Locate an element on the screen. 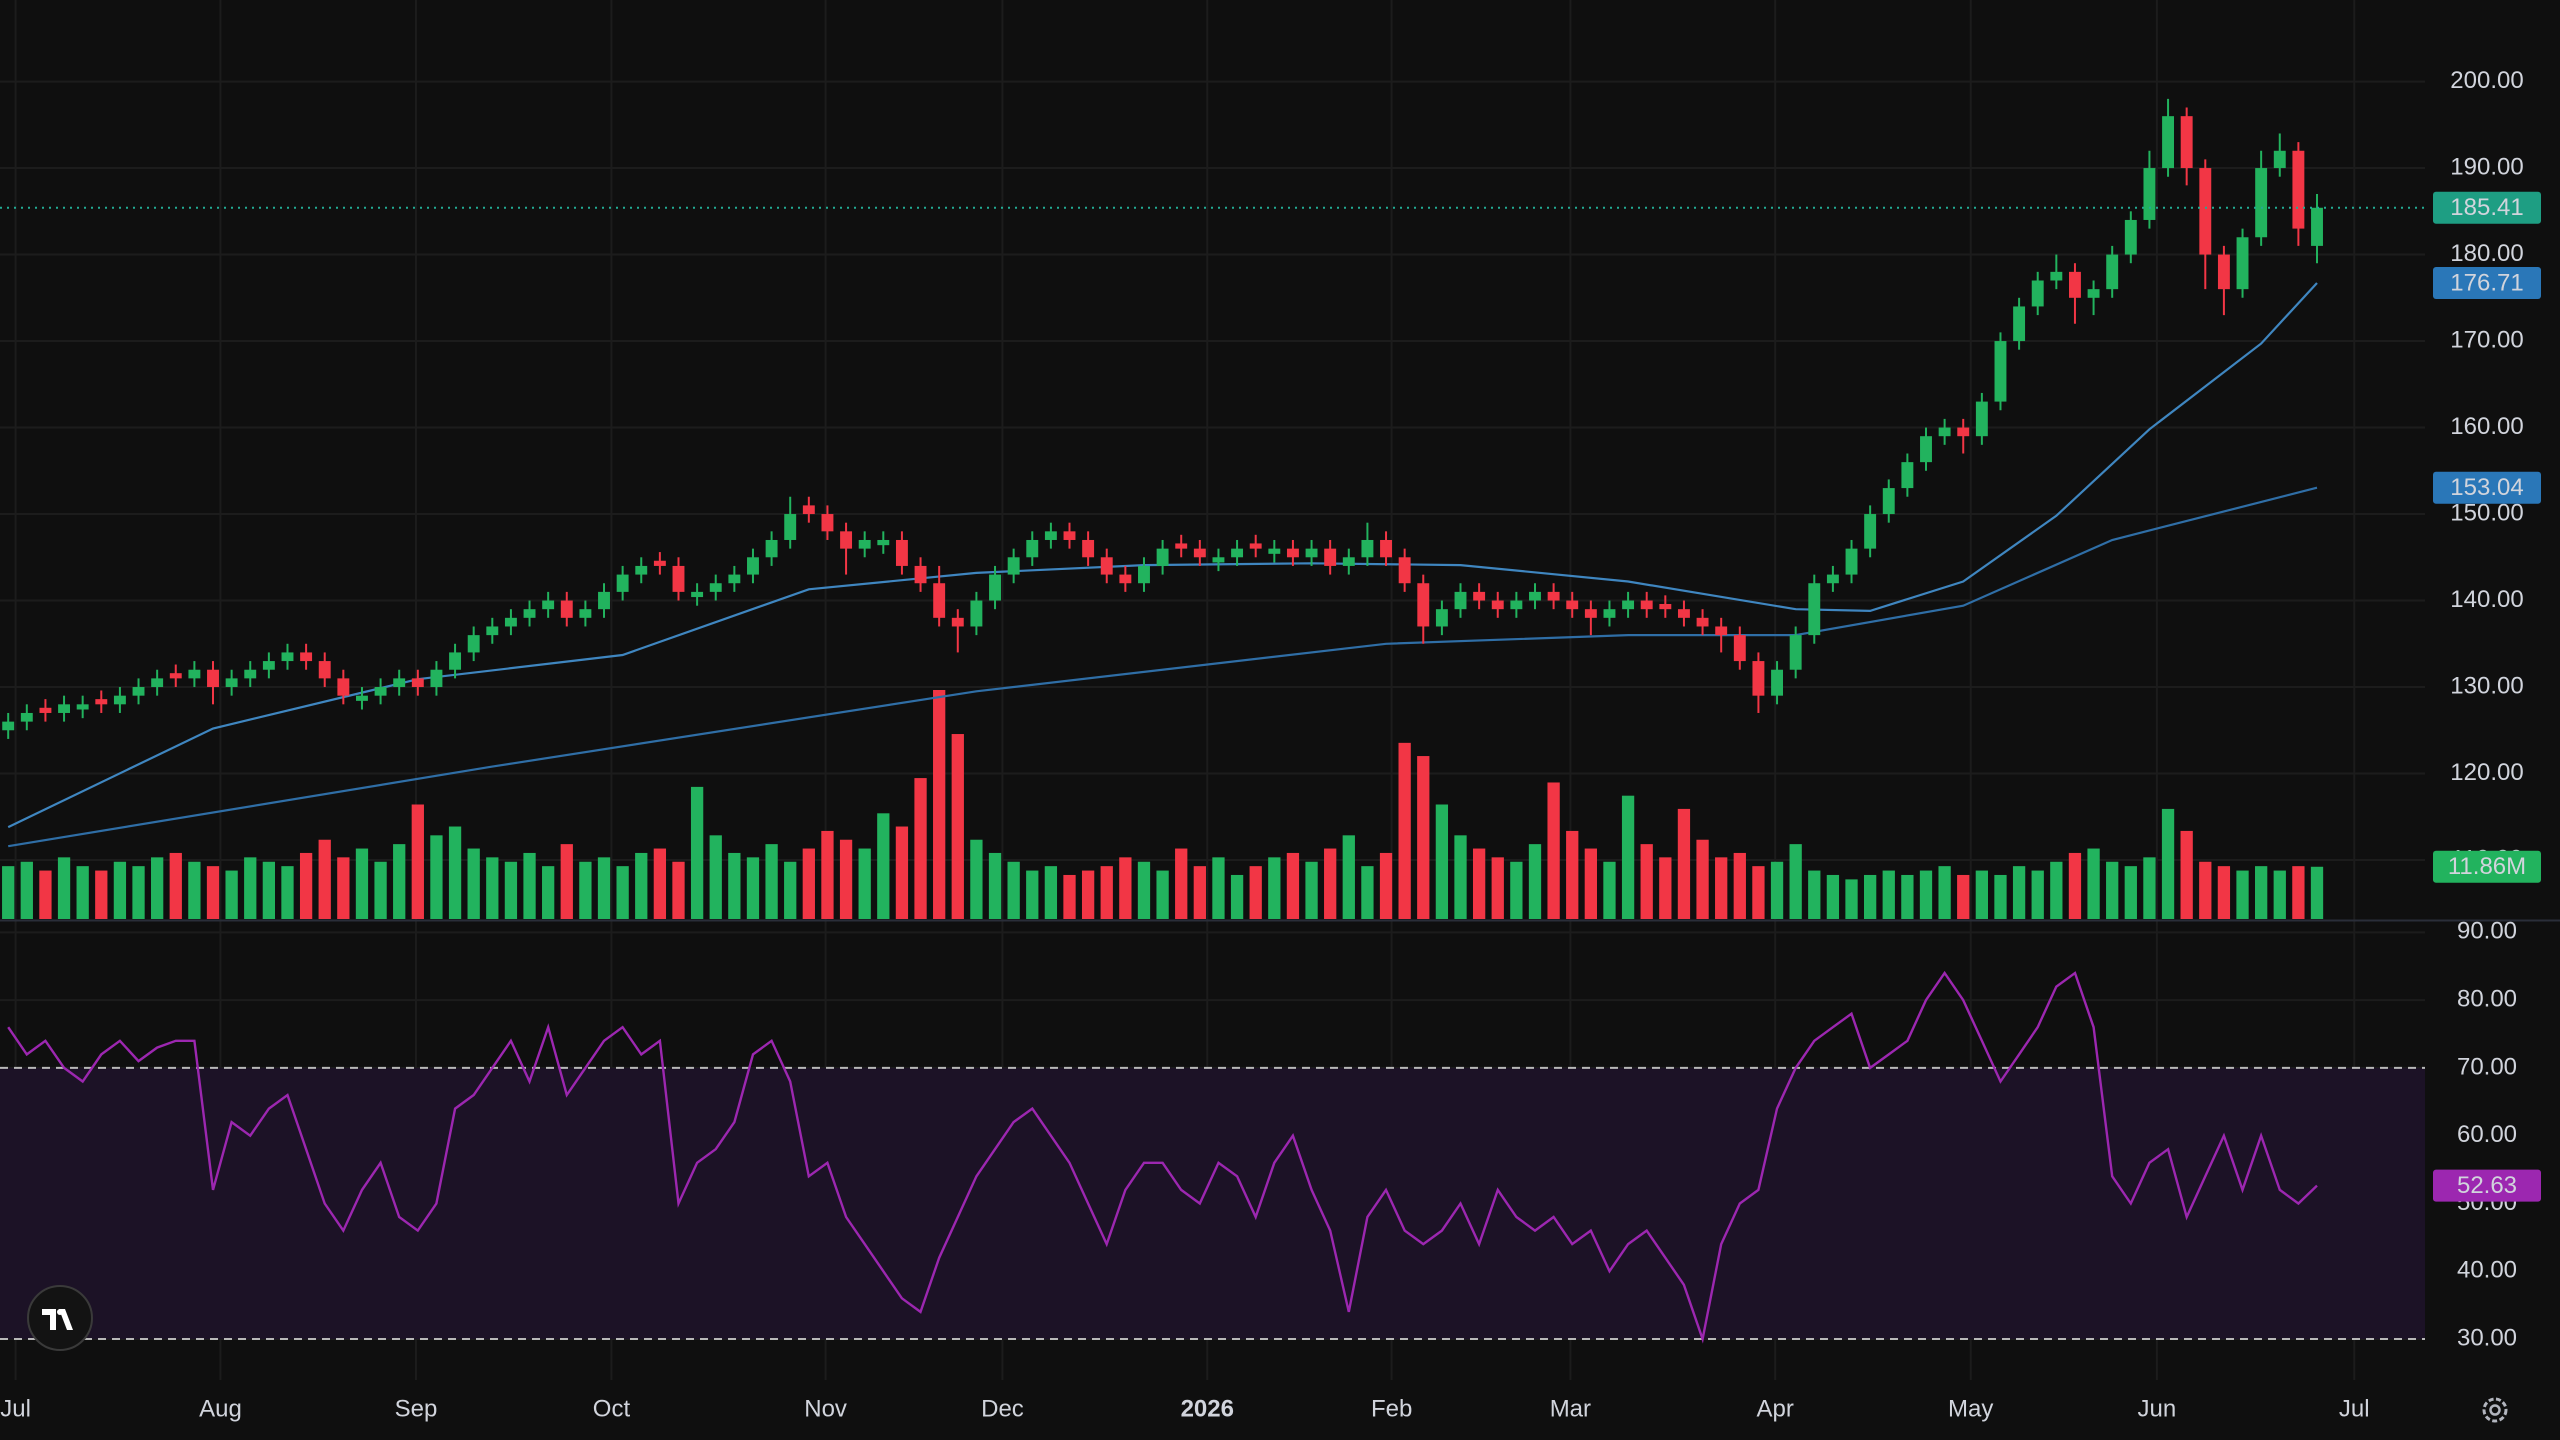  y-tick-label: 200.00 is located at coordinates (2486, 80).